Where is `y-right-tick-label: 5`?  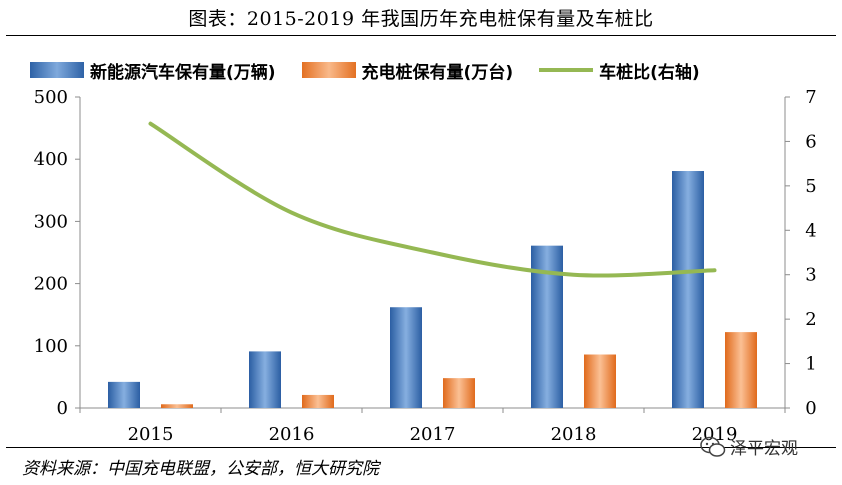 y-right-tick-label: 5 is located at coordinates (810, 186).